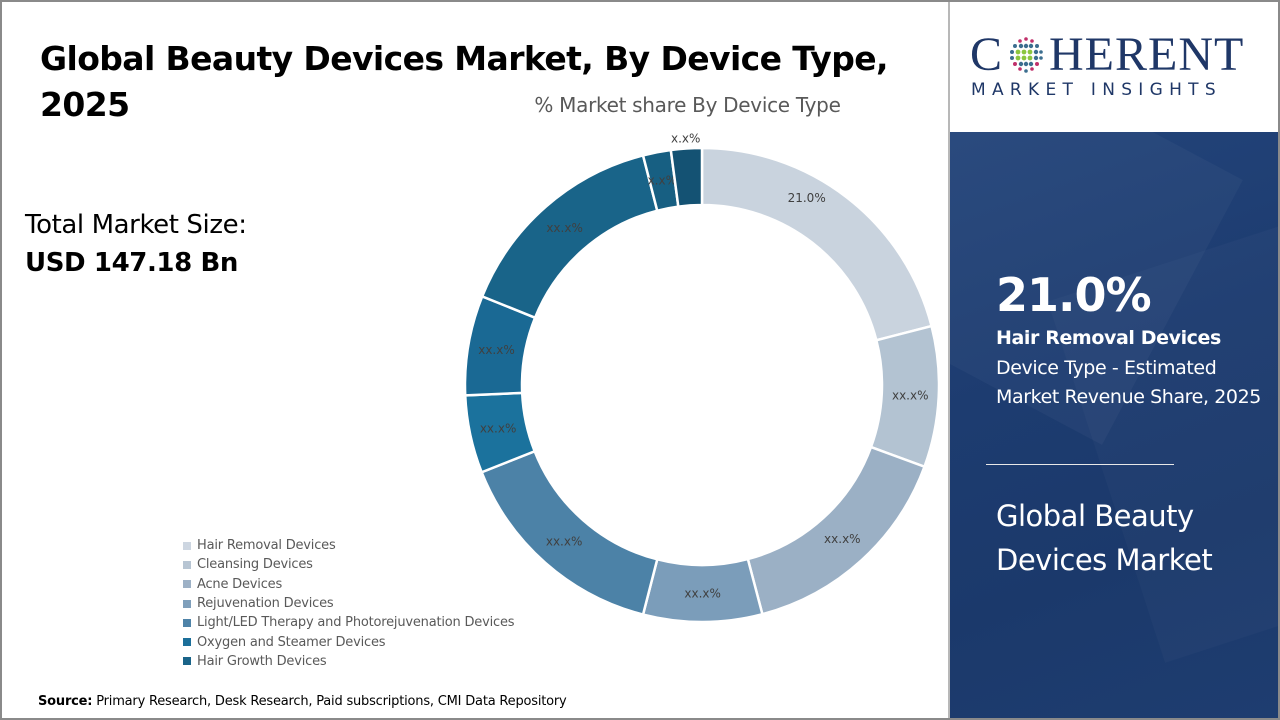 The image size is (1280, 720). Describe the element at coordinates (1108, 338) in the screenshot. I see `highlight-segment: Hair Removal Devices` at that location.